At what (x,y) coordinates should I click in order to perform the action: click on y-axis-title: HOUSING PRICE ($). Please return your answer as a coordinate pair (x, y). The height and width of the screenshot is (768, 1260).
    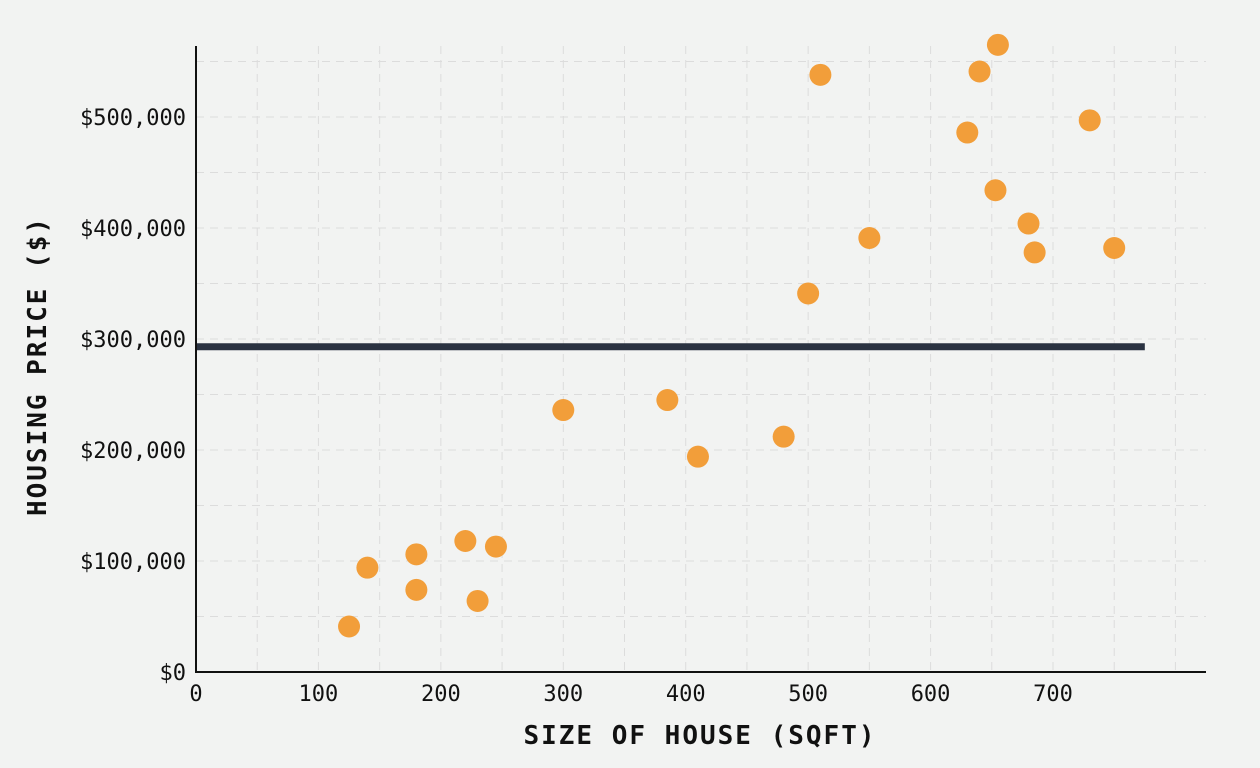
    Looking at the image, I should click on (38, 366).